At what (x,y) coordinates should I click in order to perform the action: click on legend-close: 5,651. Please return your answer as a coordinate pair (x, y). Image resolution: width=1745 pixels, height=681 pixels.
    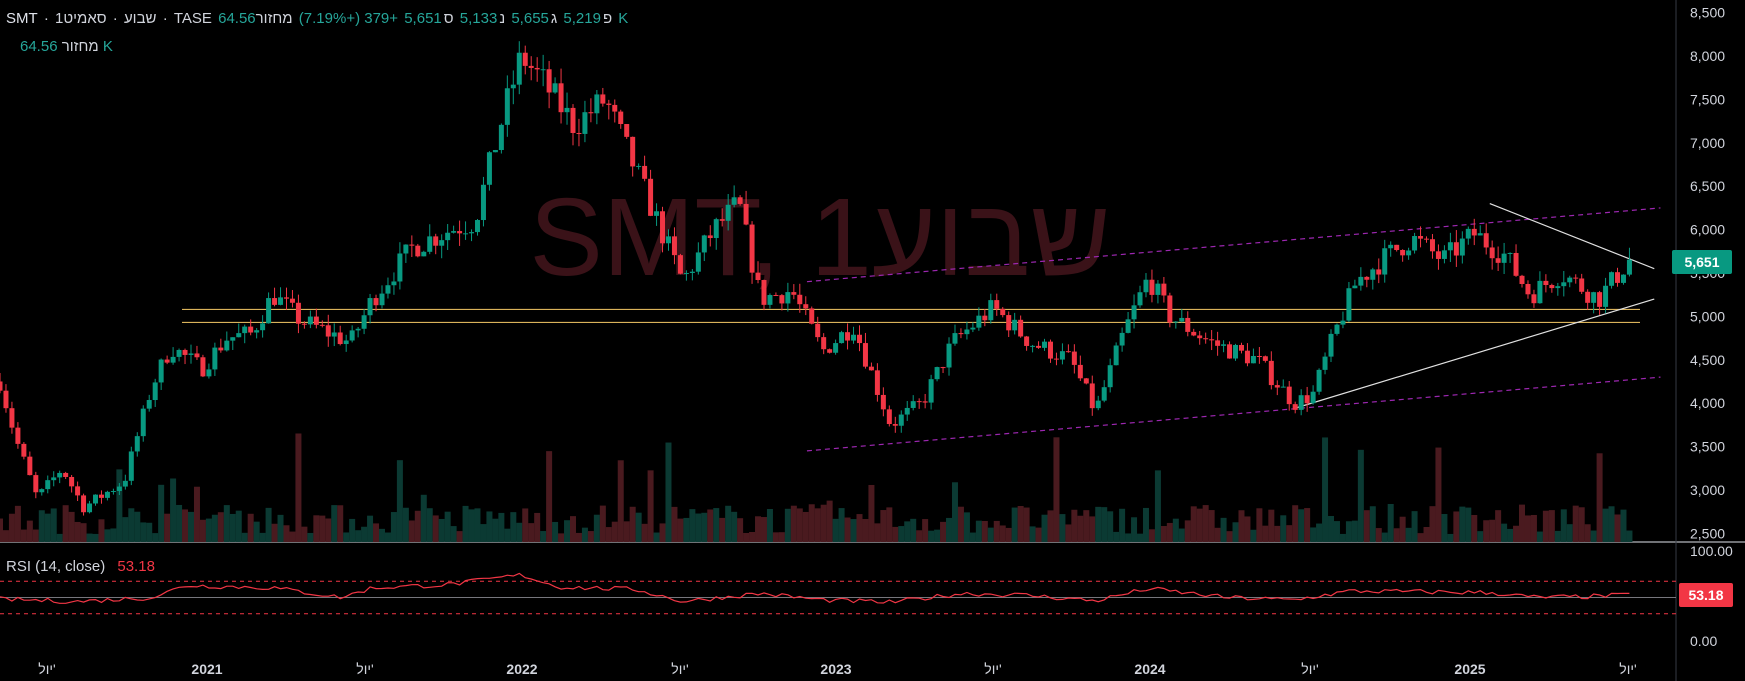
    Looking at the image, I should click on (423, 18).